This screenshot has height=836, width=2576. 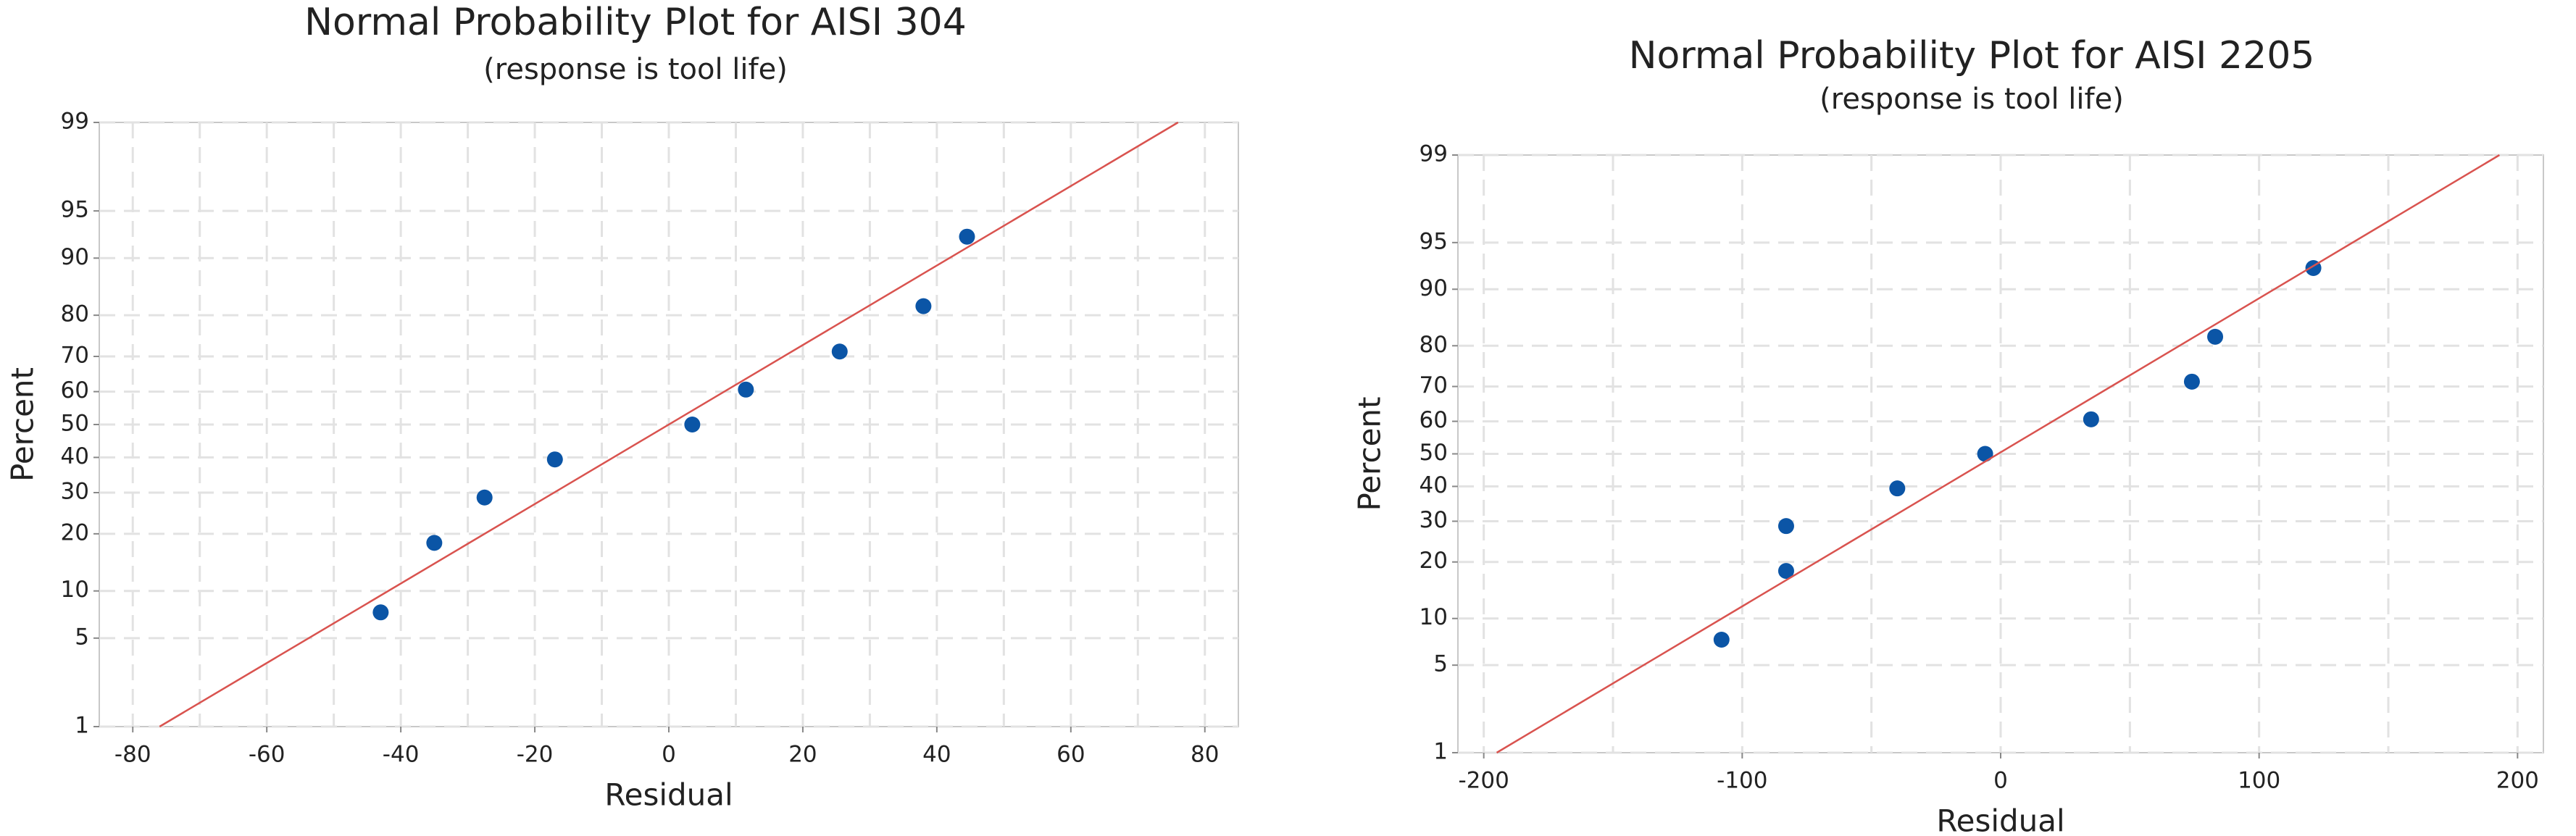 What do you see at coordinates (1742, 781) in the screenshot?
I see `x-tick-label: -100` at bounding box center [1742, 781].